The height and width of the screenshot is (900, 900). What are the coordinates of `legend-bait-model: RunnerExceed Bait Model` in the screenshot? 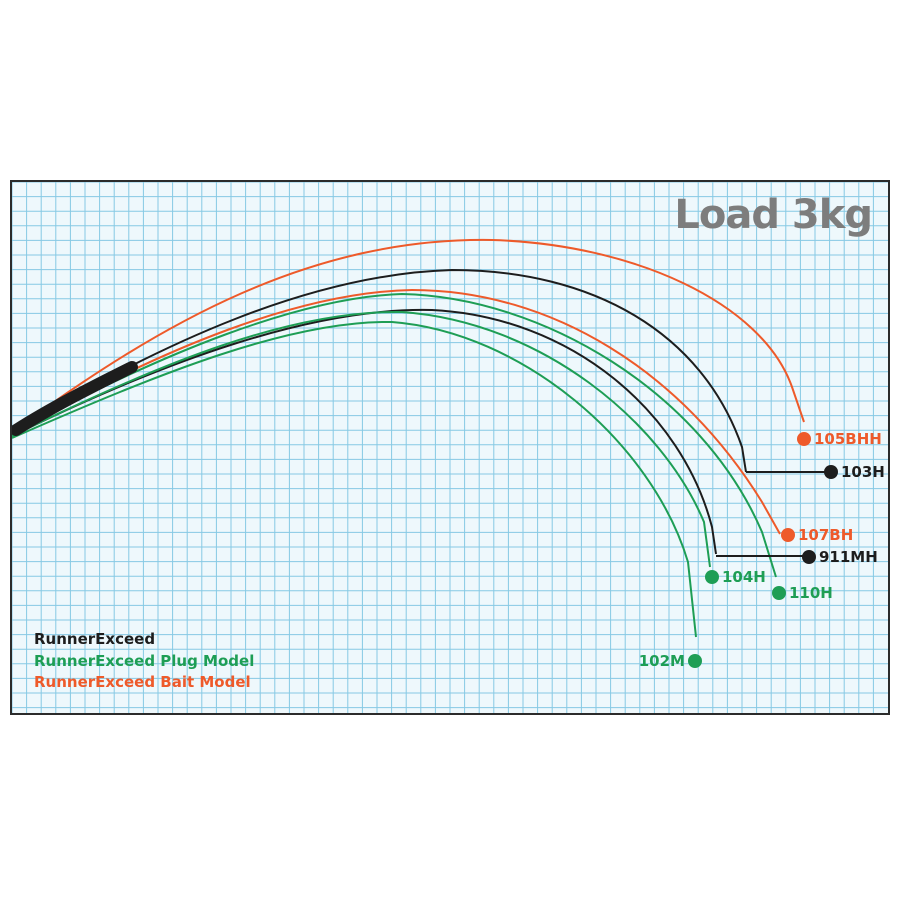 It's located at (142, 682).